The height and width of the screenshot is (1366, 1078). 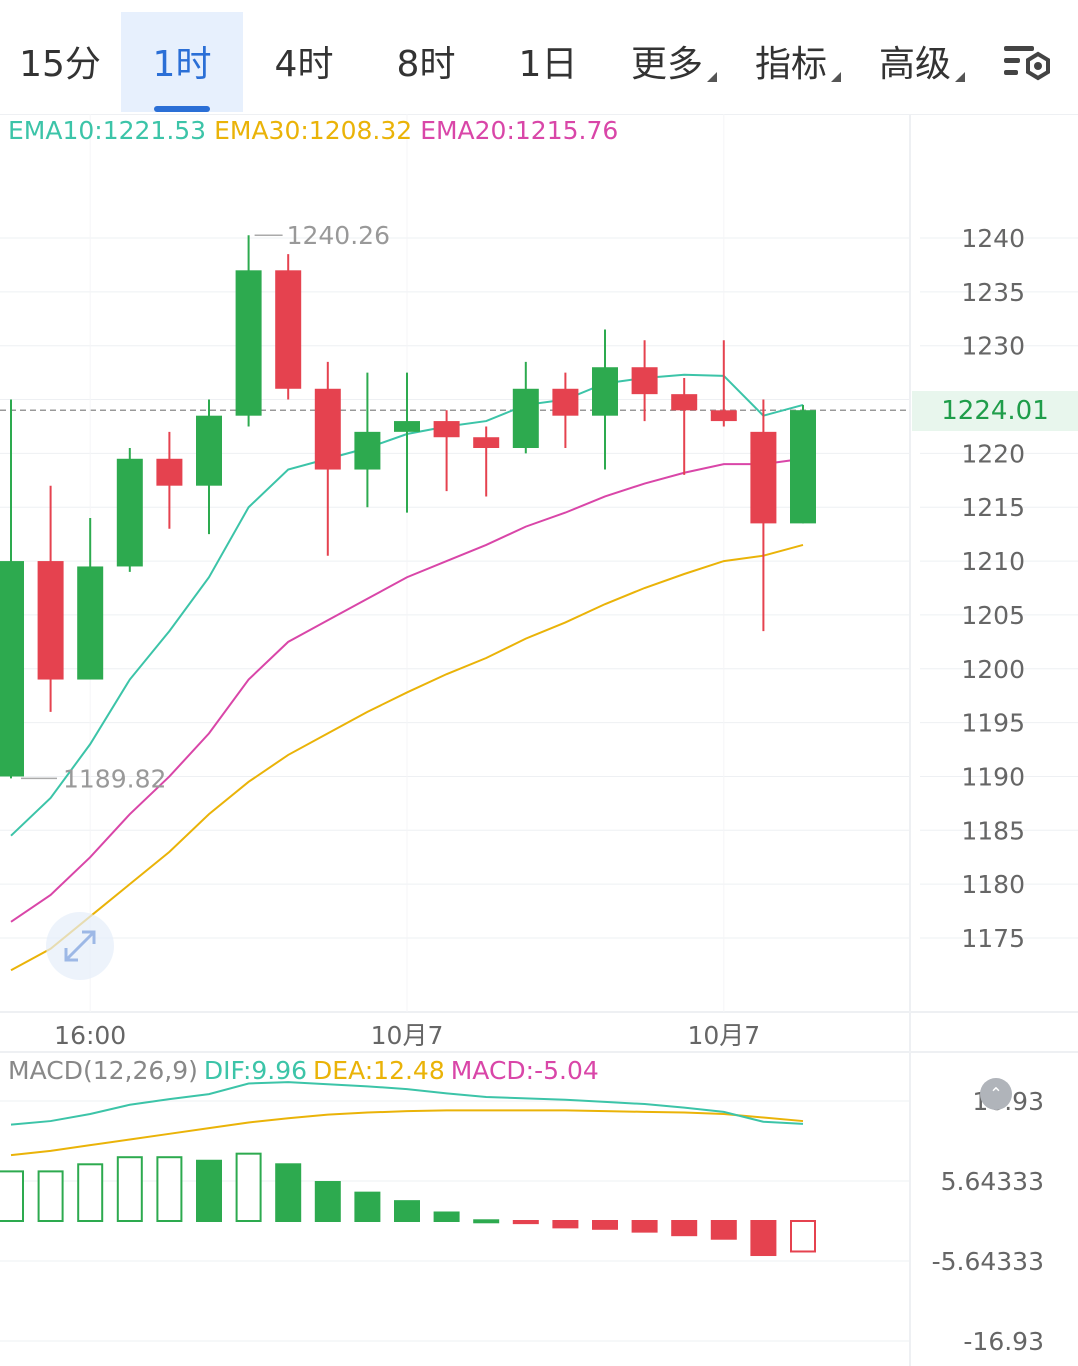 I want to click on tab-8h: 8时, so click(x=426, y=62).